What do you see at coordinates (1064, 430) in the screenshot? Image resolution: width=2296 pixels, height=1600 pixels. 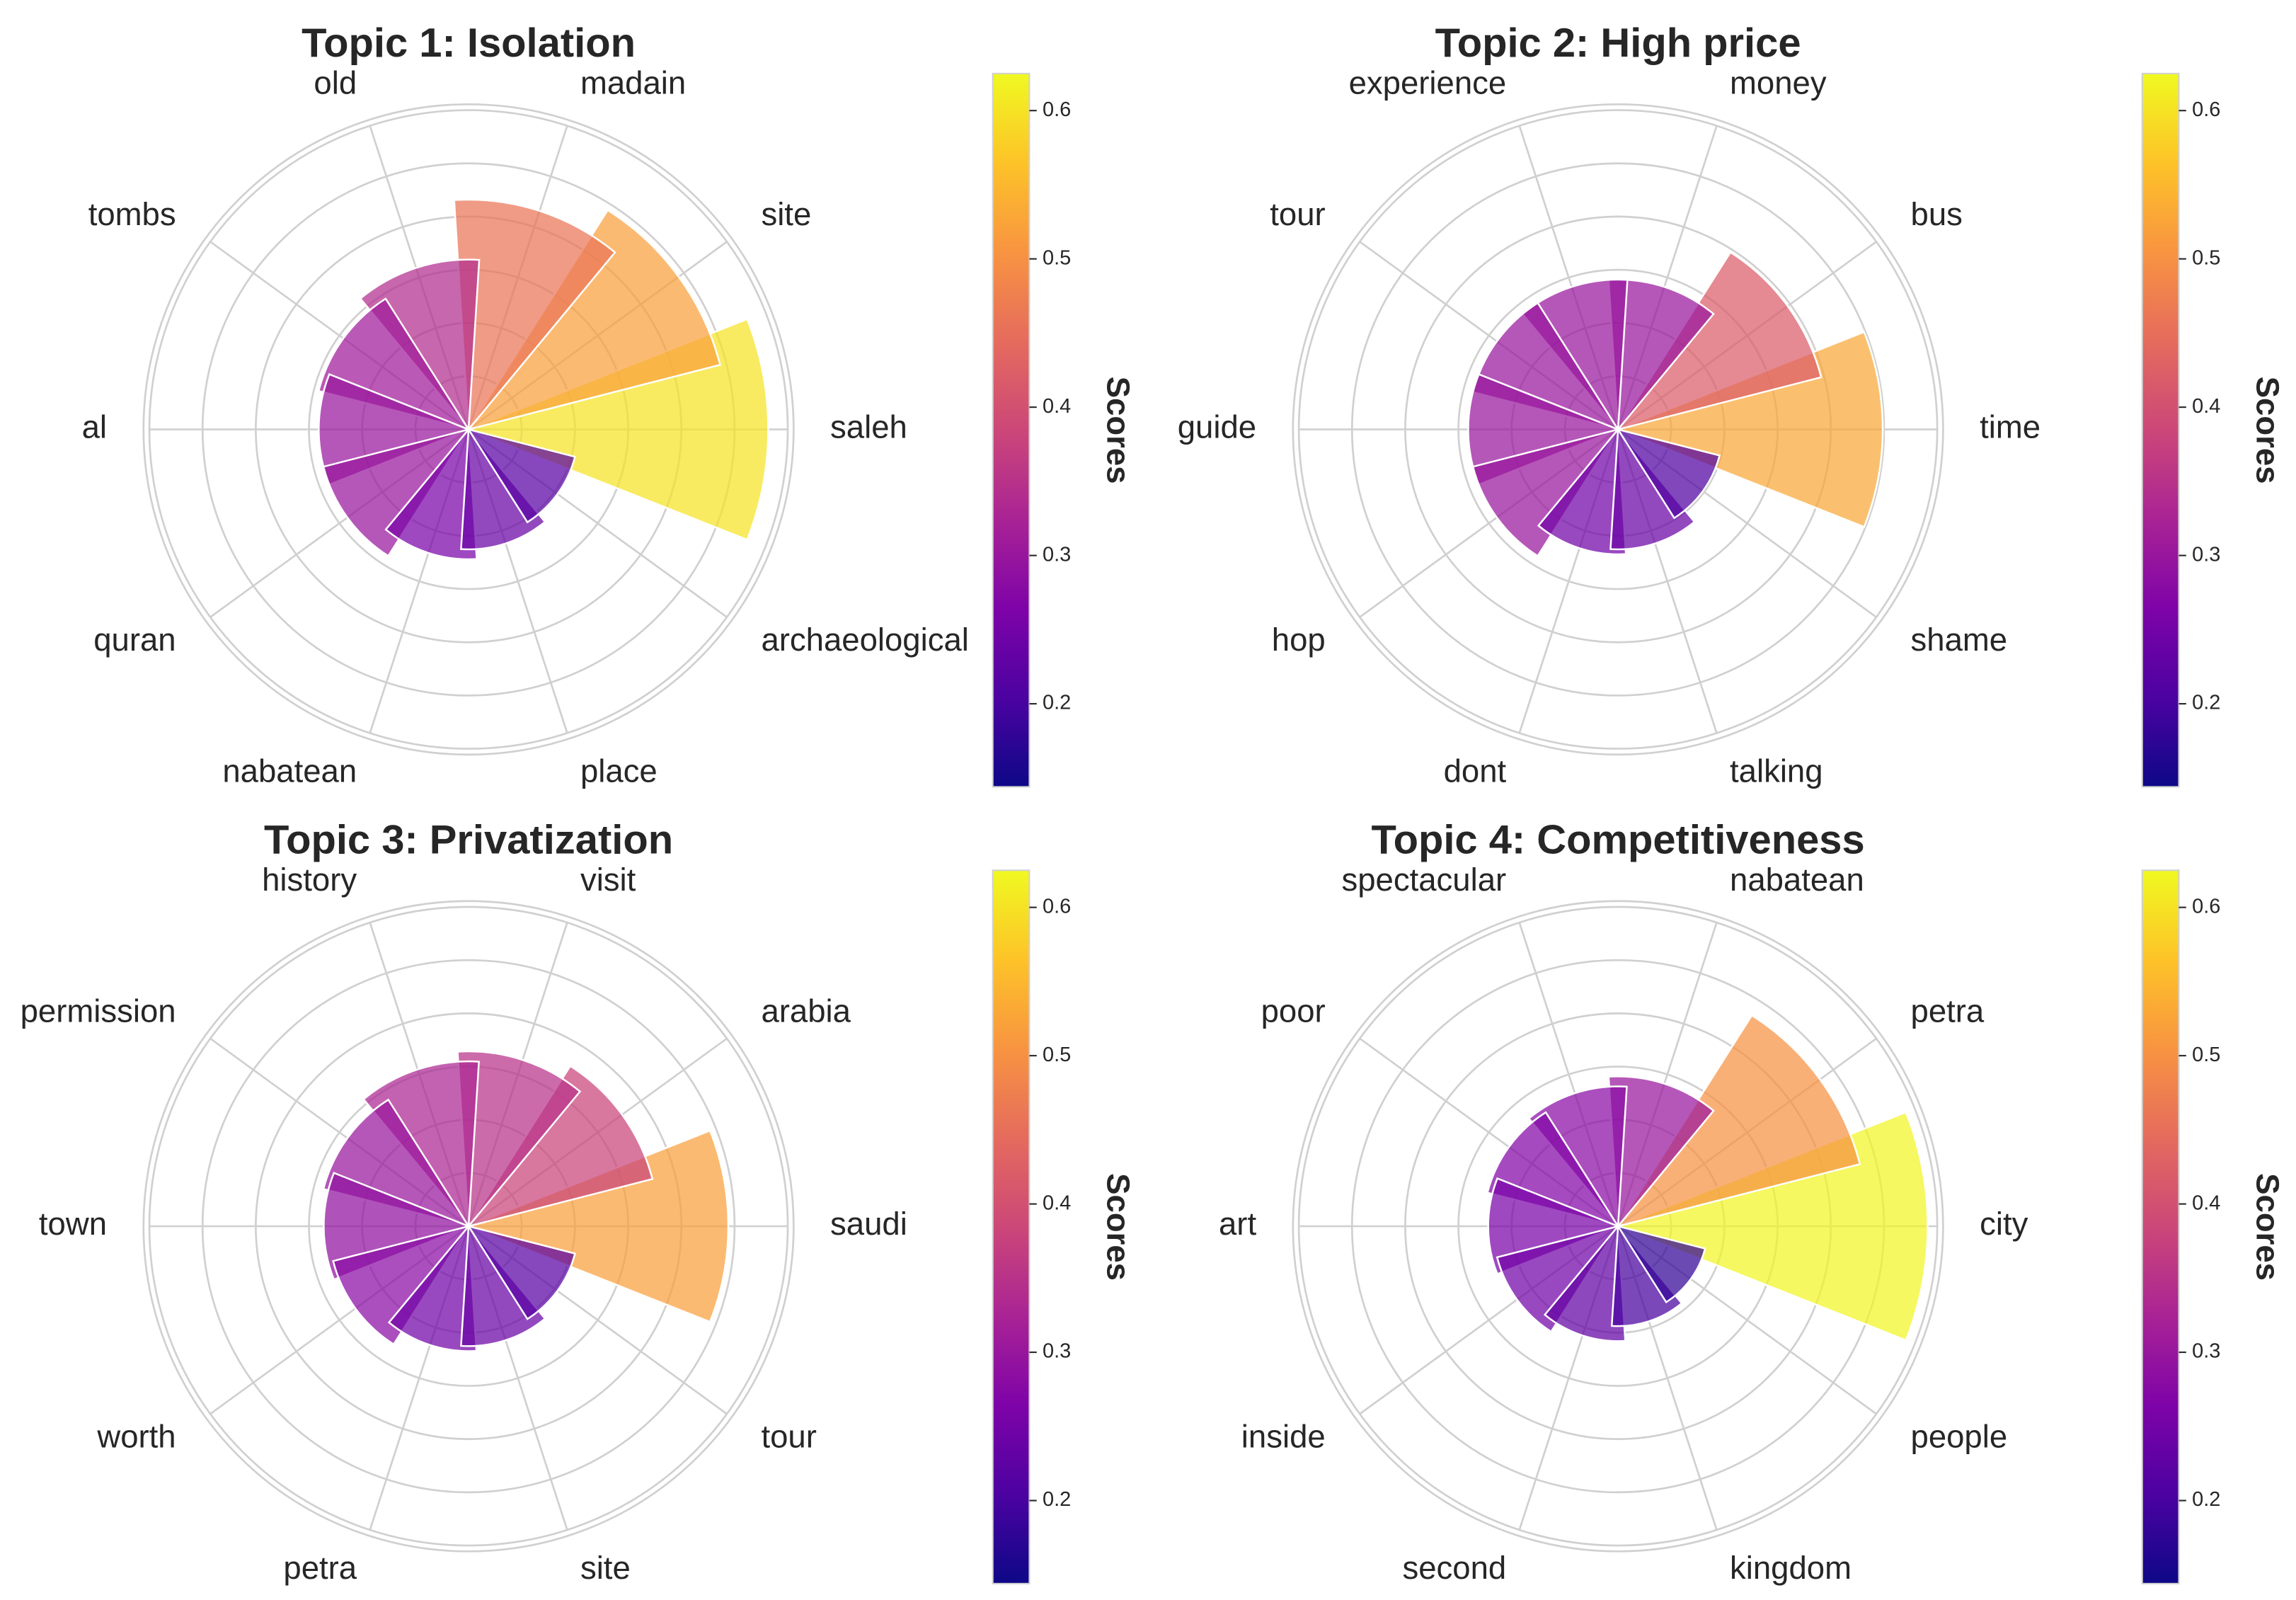 I see `colorbar-1: 0.2 0.3 0.4 0.5 0.6 Scores` at bounding box center [1064, 430].